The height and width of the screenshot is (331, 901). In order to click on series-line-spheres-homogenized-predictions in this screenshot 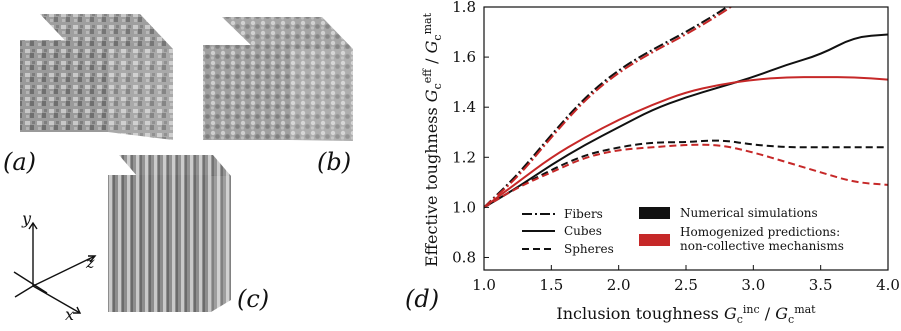, I will do `click(686, 176)`.